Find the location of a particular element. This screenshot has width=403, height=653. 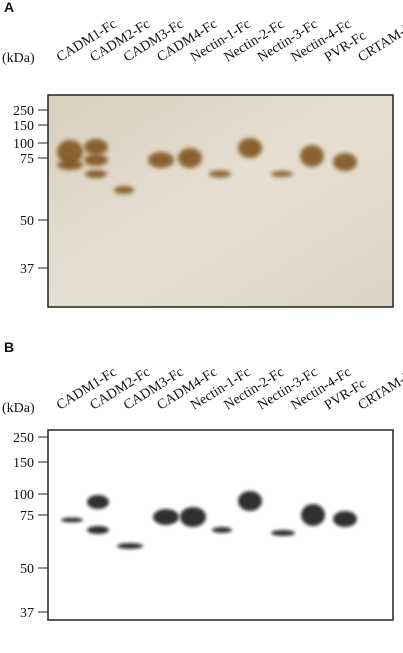

panel-label: A is located at coordinates (9, 7).